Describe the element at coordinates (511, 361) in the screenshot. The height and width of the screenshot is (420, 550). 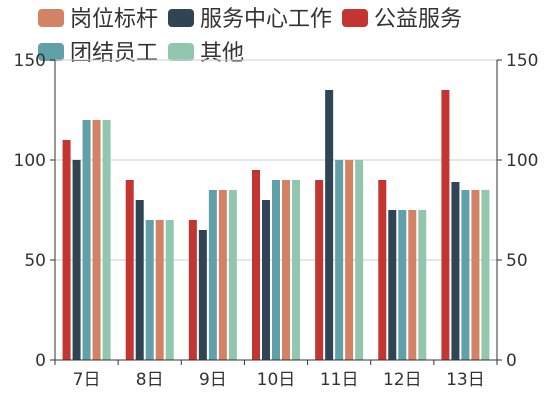
I see `y-tick-label-right: 0` at that location.